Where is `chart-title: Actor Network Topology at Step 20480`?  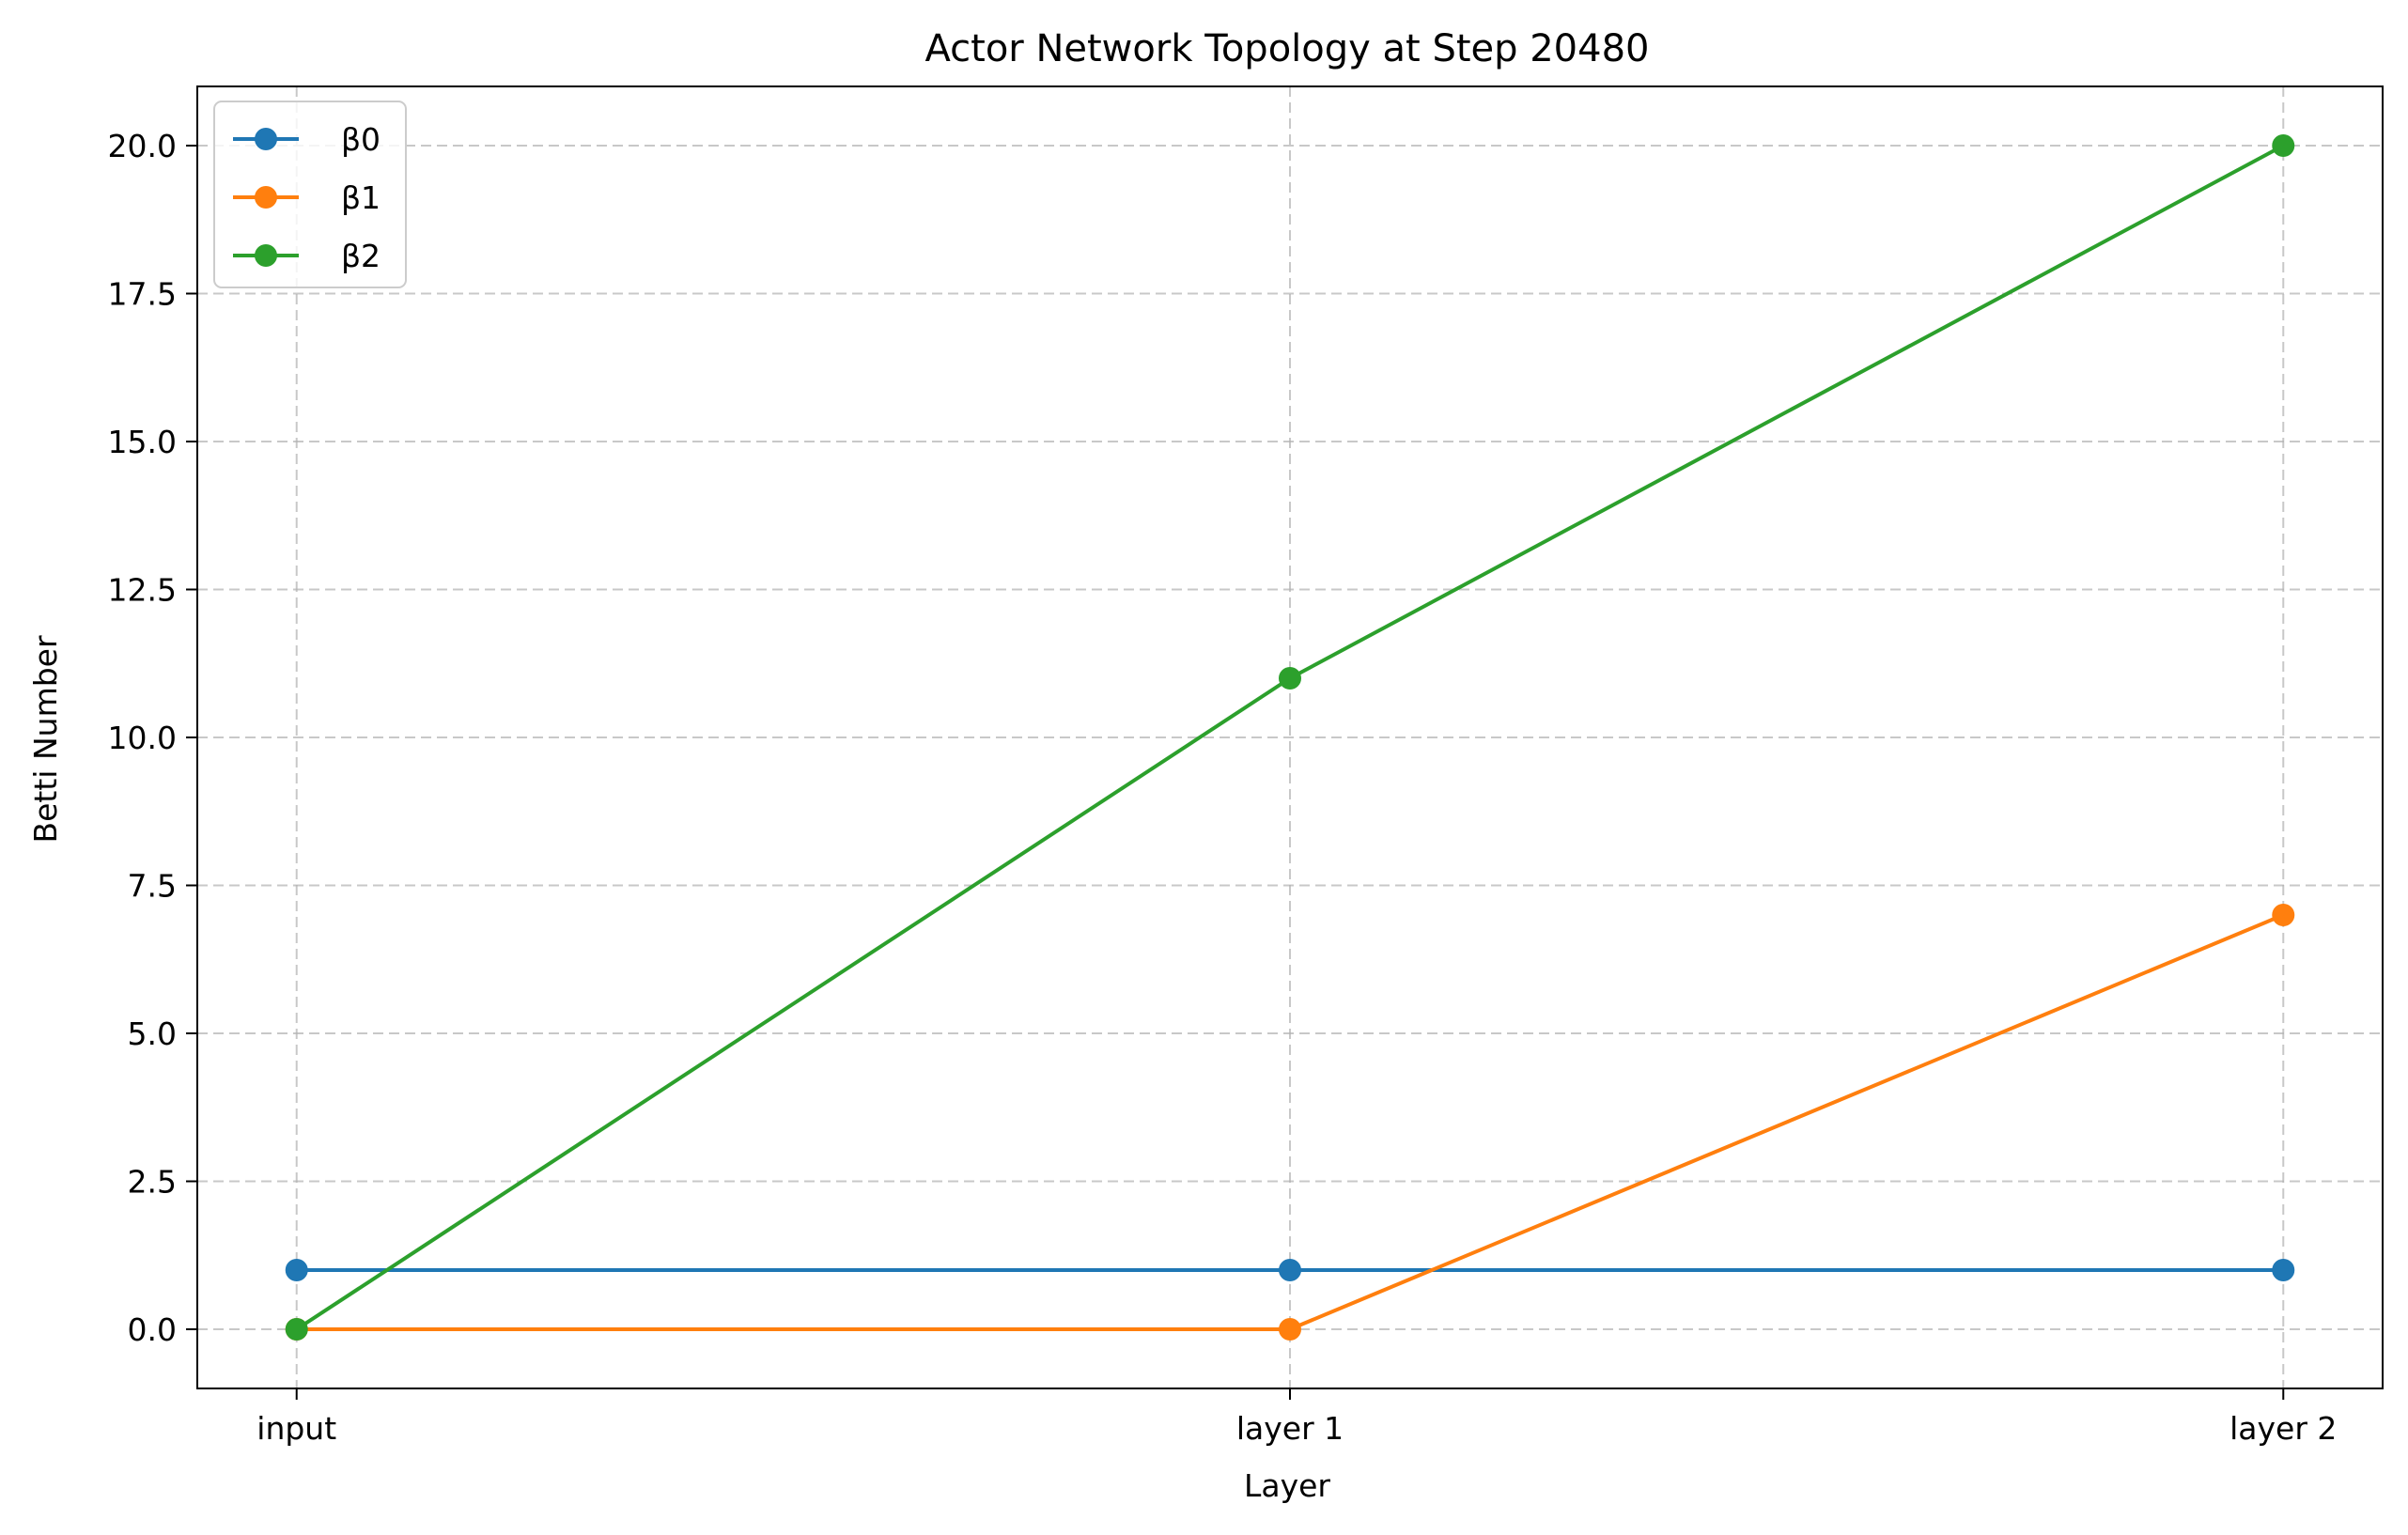 chart-title: Actor Network Topology at Step 20480 is located at coordinates (1287, 48).